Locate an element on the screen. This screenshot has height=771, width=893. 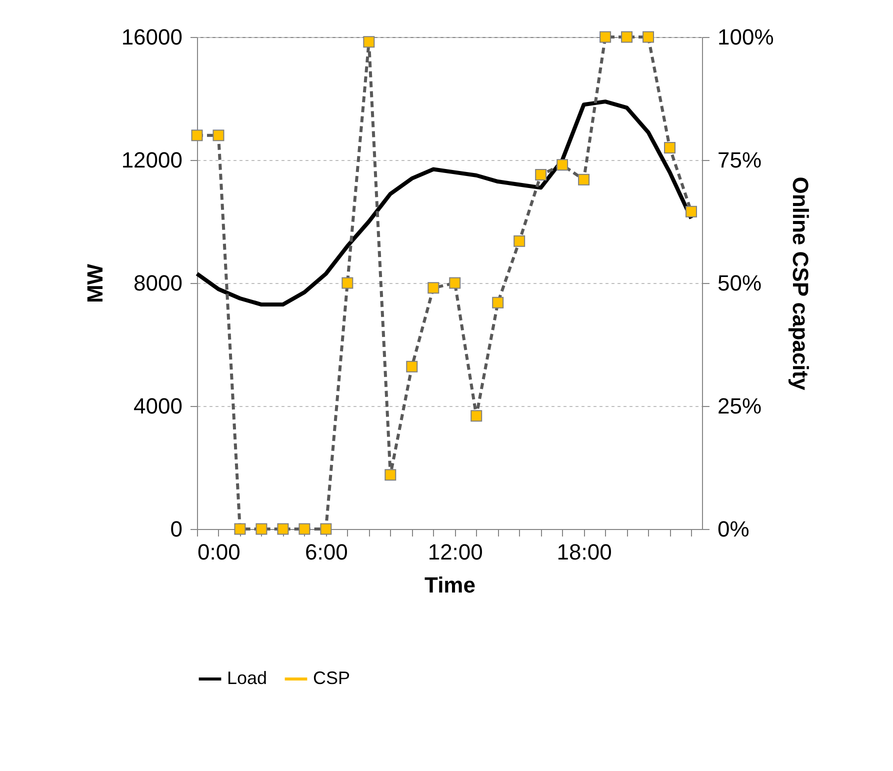
y2-tick-label: 50% is located at coordinates (740, 283).